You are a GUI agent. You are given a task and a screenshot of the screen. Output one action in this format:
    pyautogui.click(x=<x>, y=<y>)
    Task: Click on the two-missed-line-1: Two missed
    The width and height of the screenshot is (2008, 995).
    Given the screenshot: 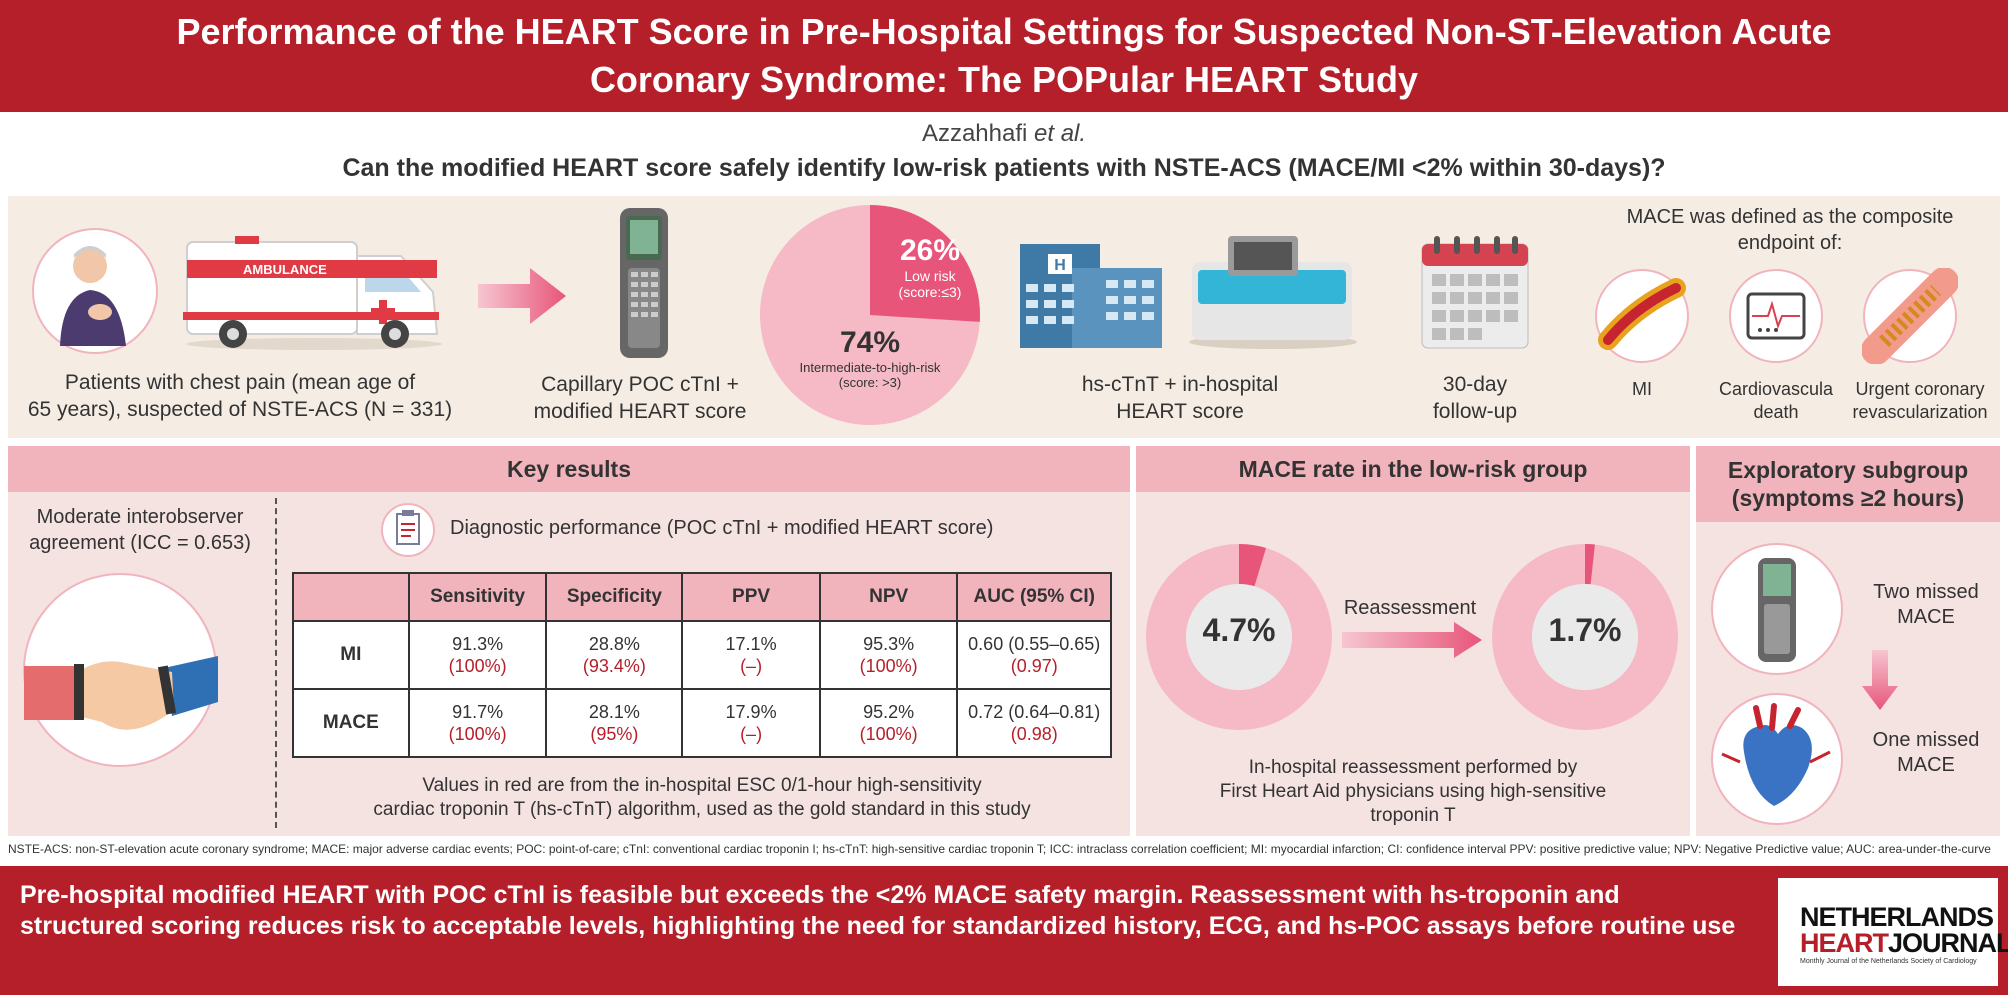 What is the action you would take?
    pyautogui.click(x=1926, y=592)
    